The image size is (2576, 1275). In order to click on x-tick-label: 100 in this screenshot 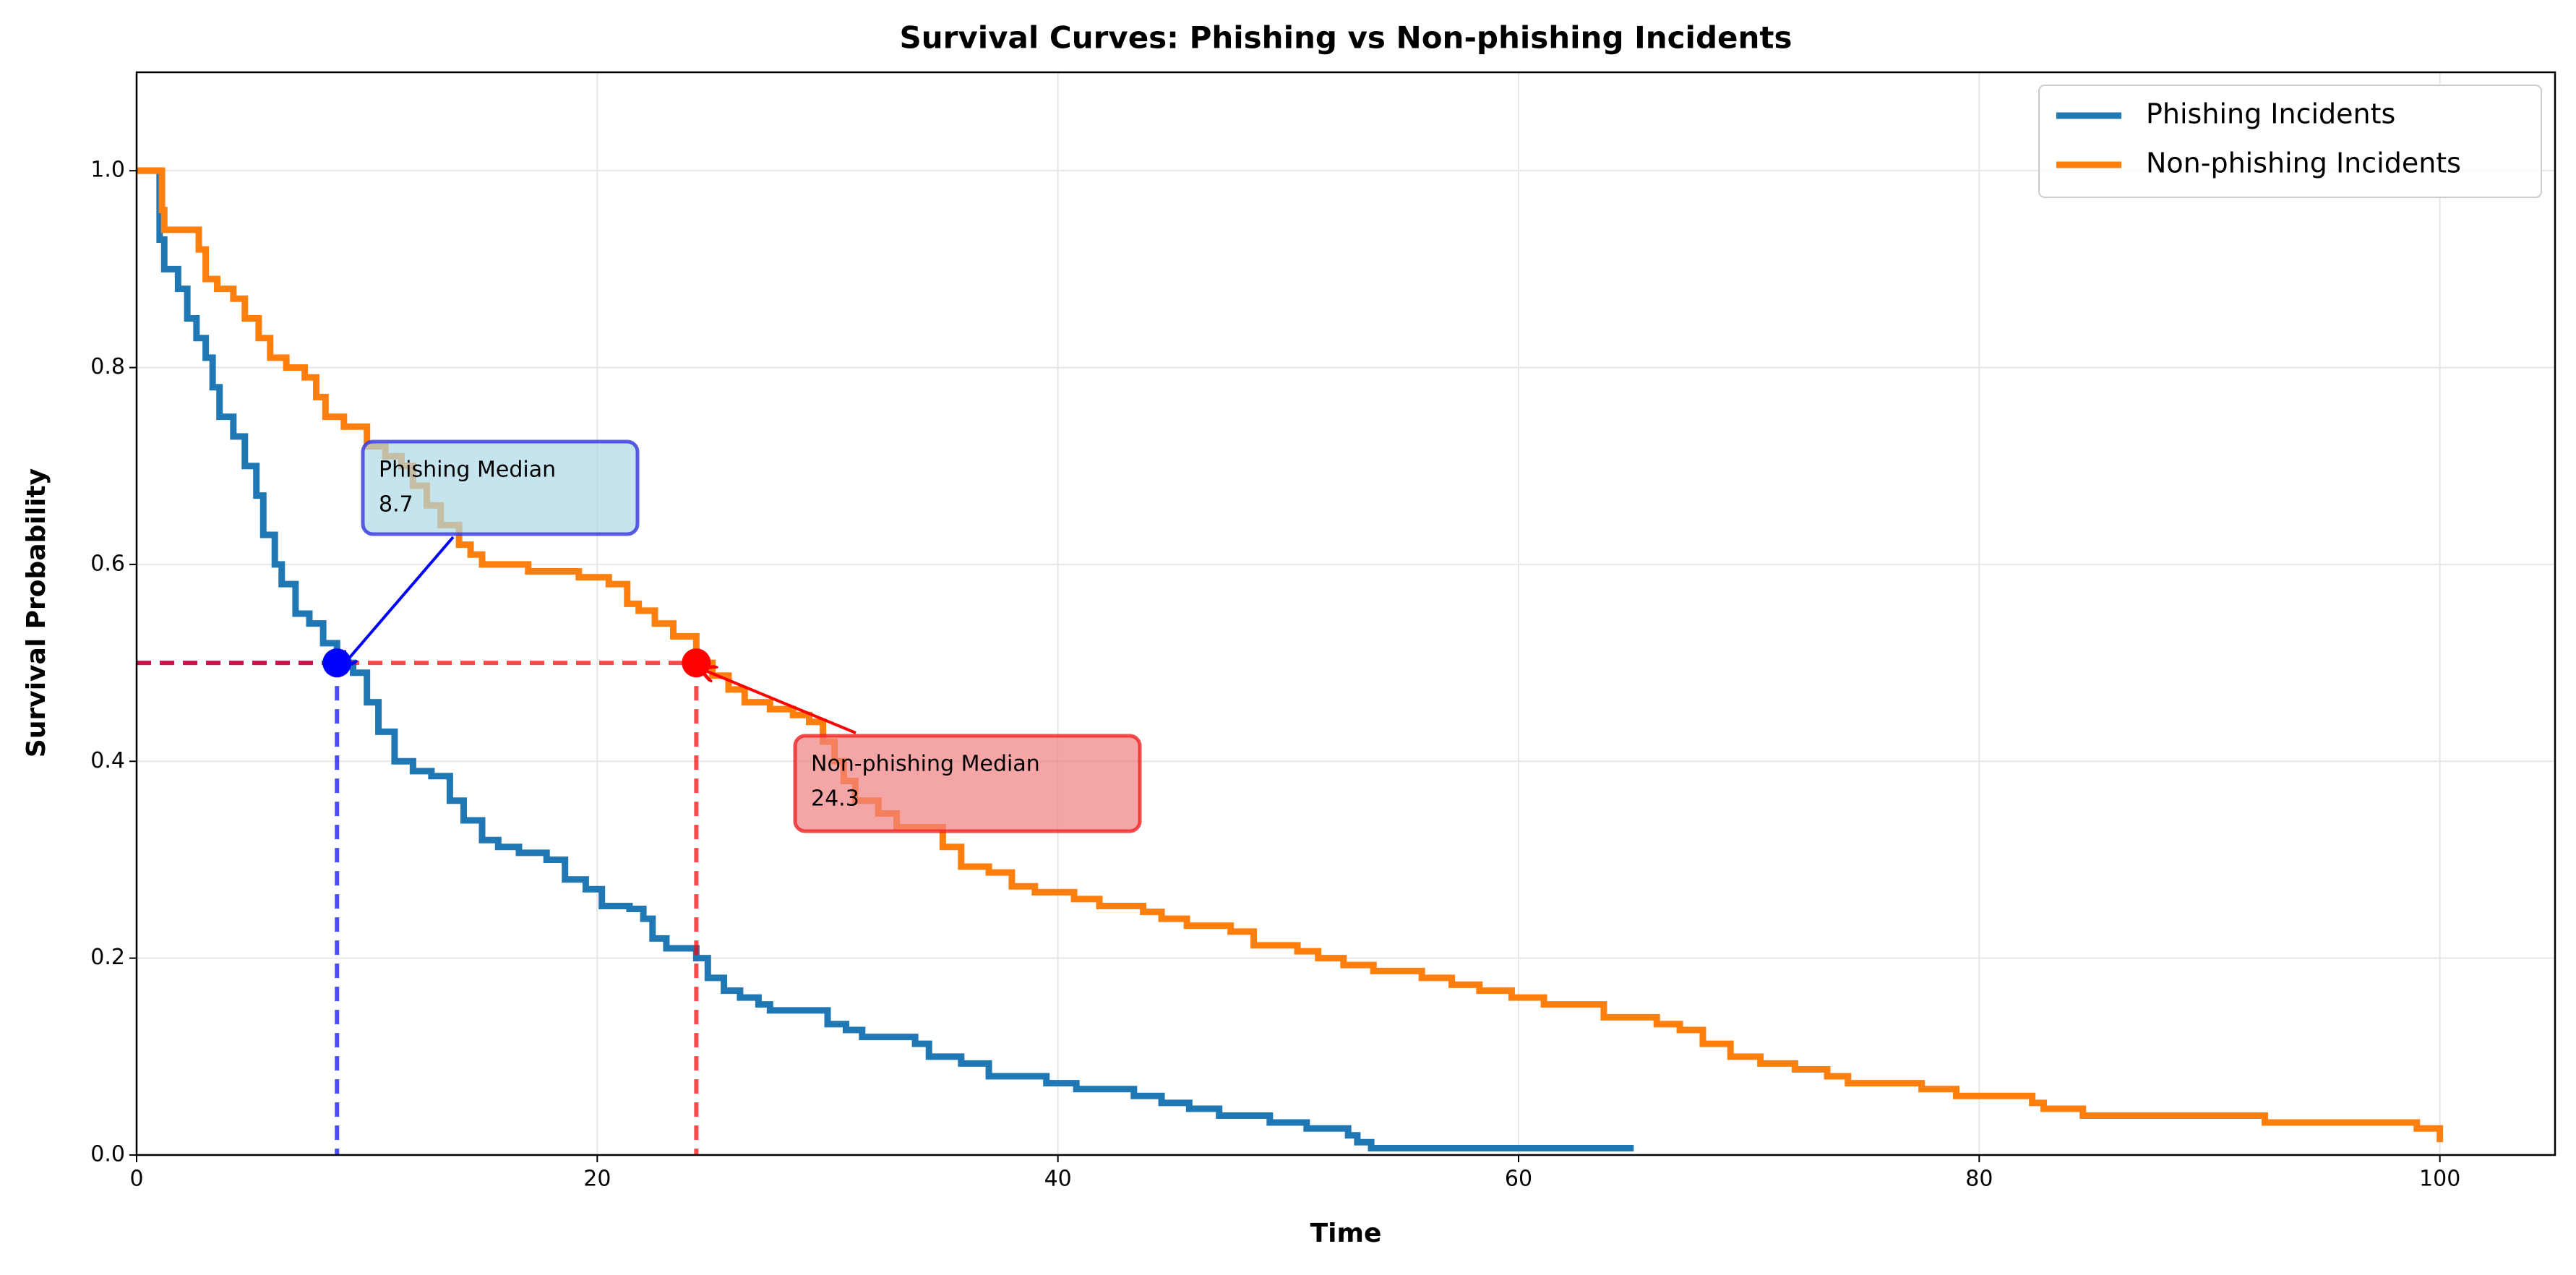, I will do `click(2440, 1179)`.